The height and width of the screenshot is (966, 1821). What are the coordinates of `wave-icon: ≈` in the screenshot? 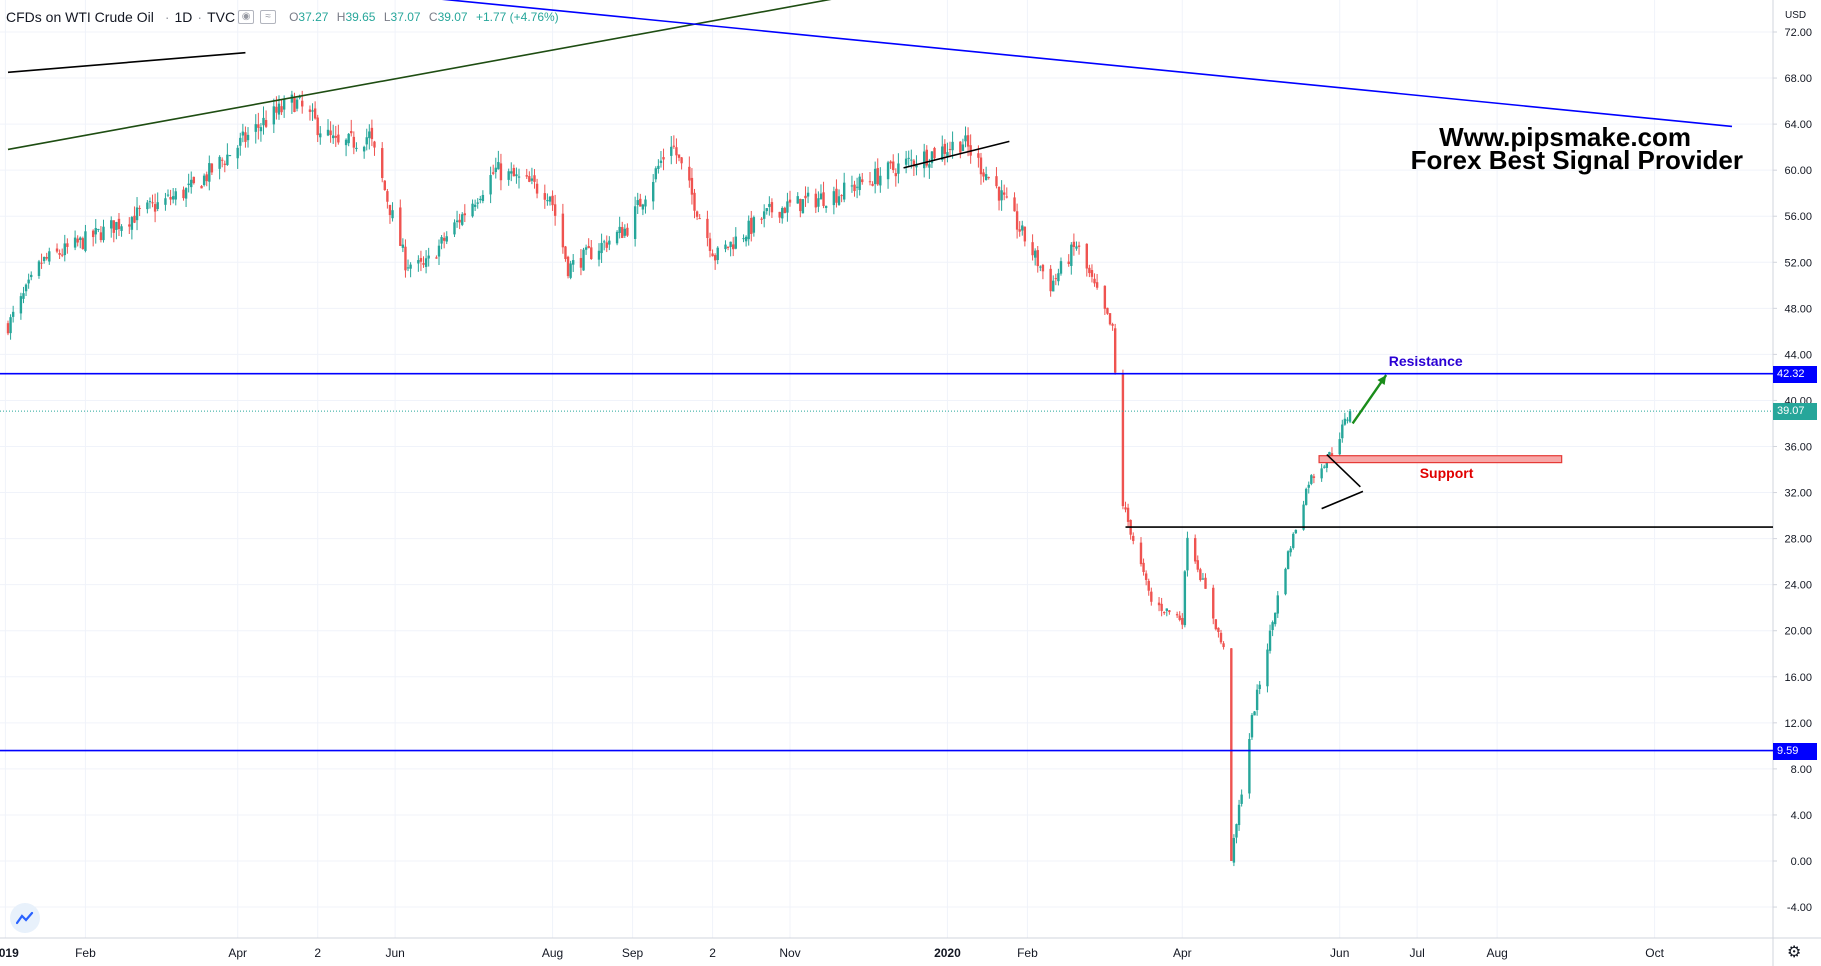 It's located at (268, 17).